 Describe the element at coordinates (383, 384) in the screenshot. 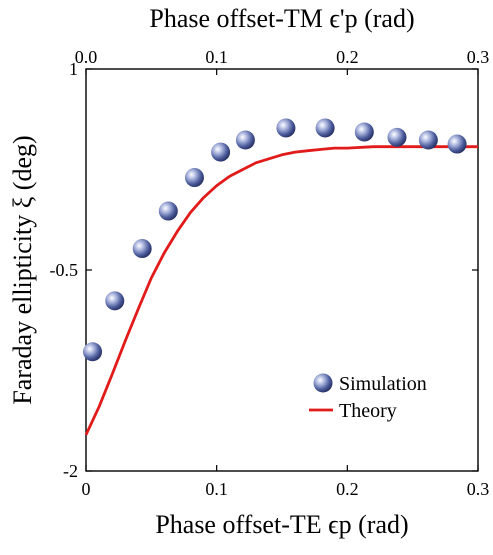

I see `legend-label-simulation: Simulation` at that location.